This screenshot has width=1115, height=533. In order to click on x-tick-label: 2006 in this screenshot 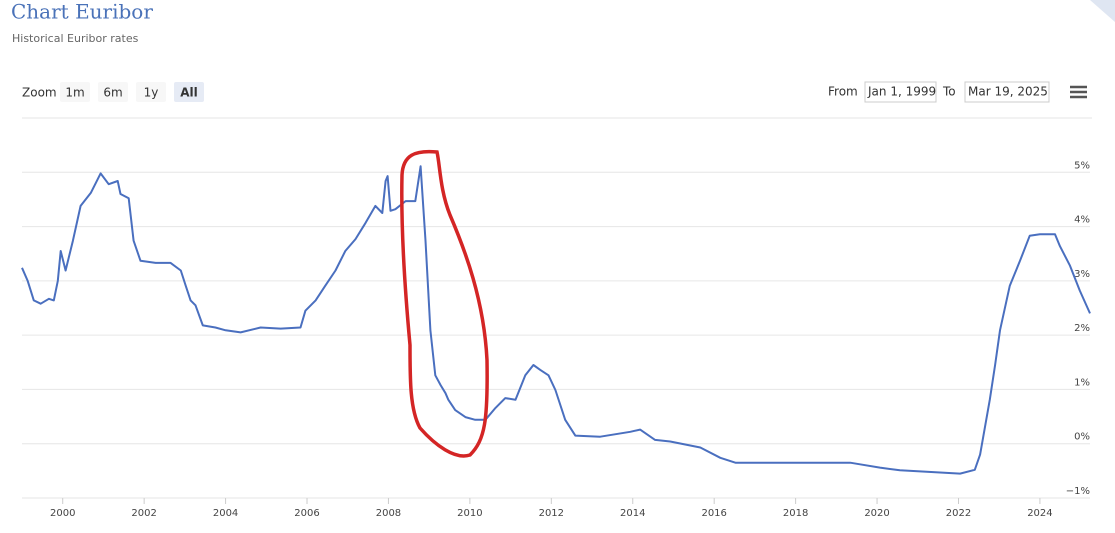, I will do `click(306, 513)`.